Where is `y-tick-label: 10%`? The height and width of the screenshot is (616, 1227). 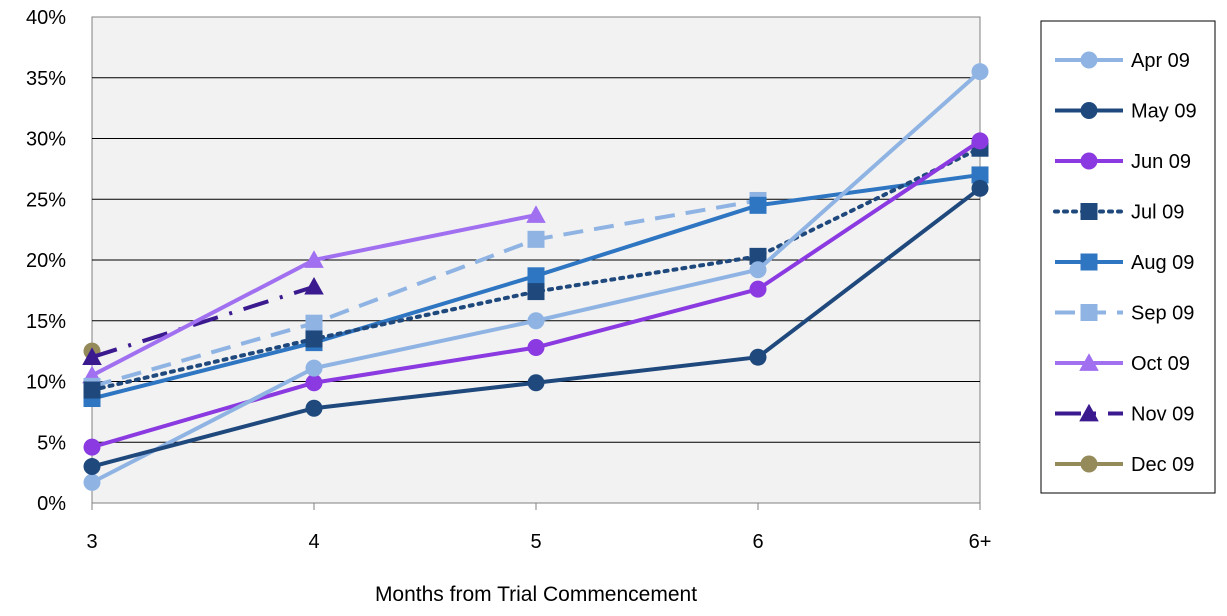 y-tick-label: 10% is located at coordinates (46, 383).